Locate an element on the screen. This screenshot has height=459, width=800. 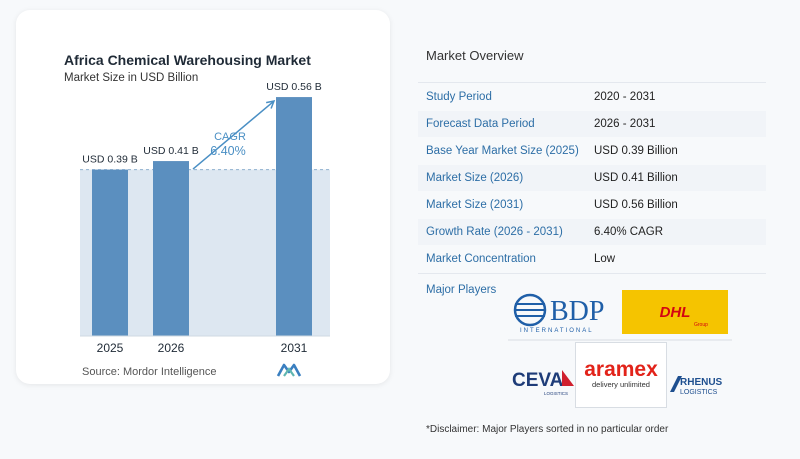
overview-row-size-2026: Market Size (2026) USD 0.41 Billion is located at coordinates (592, 178).